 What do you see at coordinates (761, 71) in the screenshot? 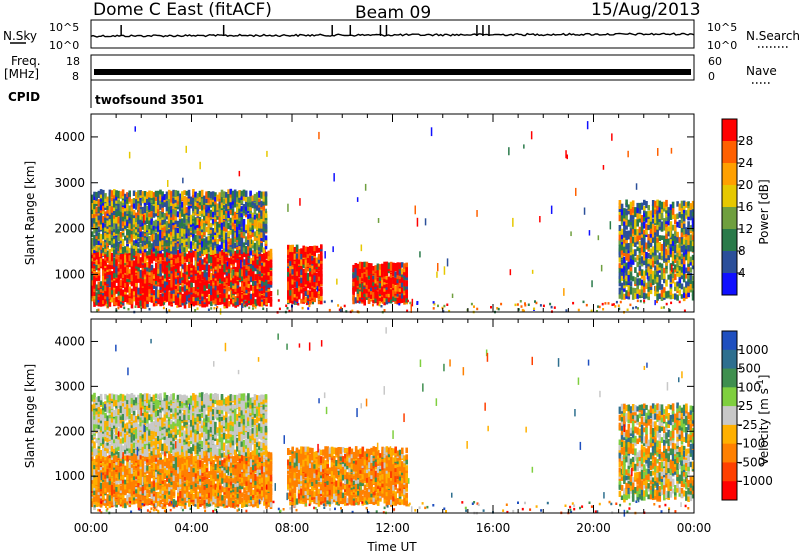
I see `nave-label: Nave` at bounding box center [761, 71].